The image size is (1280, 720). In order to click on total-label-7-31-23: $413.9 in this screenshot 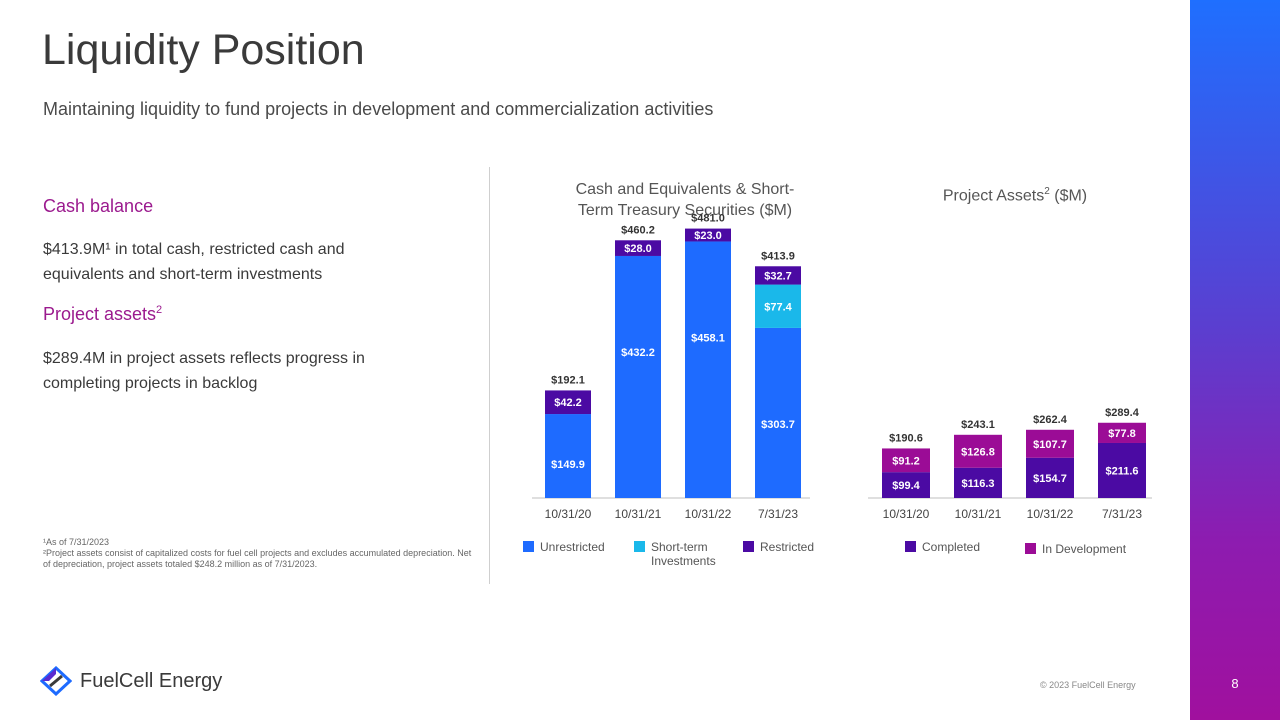, I will do `click(778, 256)`.